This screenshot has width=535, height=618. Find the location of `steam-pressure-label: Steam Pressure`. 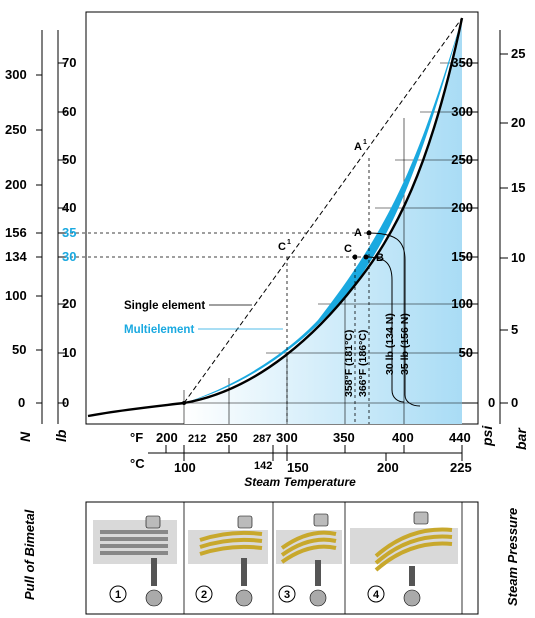

steam-pressure-label: Steam Pressure is located at coordinates (512, 557).